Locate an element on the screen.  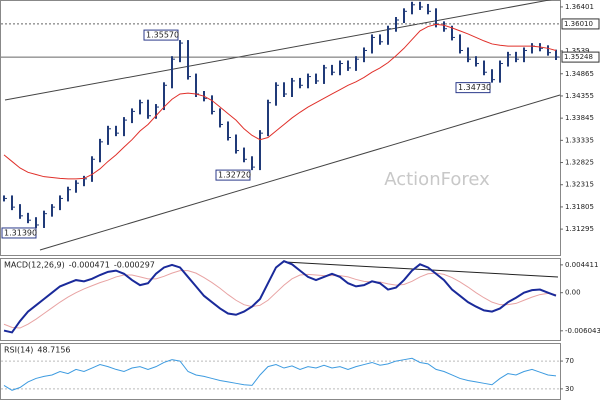
y-tick-label: 0.004411 is located at coordinates (581, 265).